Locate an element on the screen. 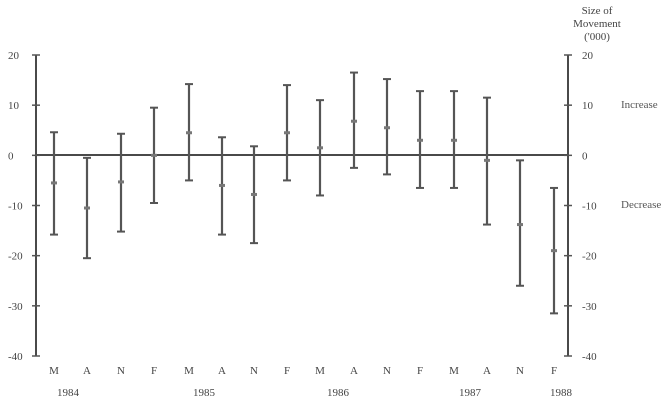 Image resolution: width=671 pixels, height=401 pixels. right-axis-title-line: ('000) is located at coordinates (597, 37).